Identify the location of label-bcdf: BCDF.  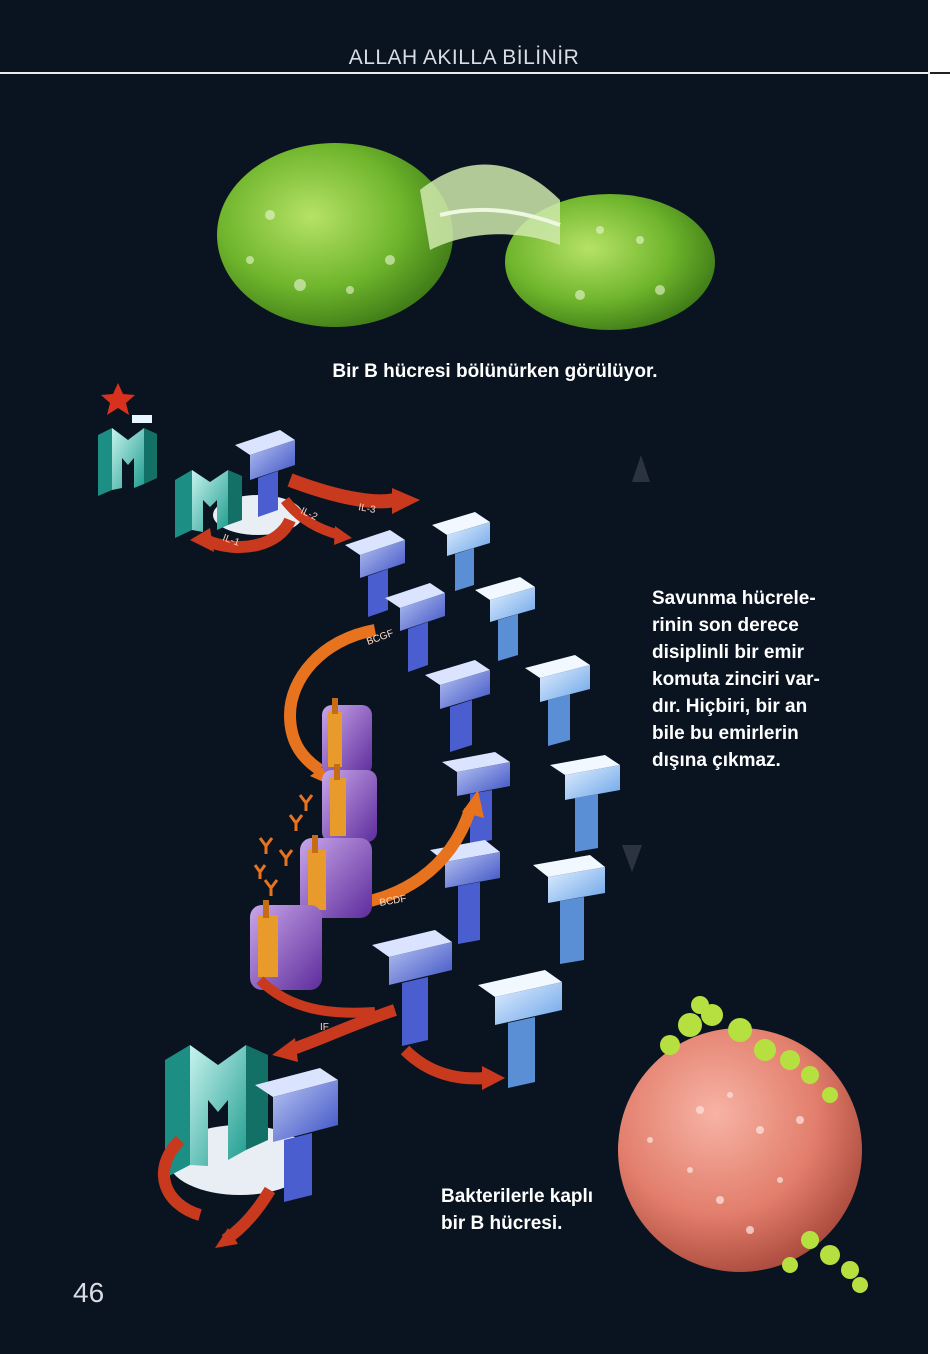
(393, 901).